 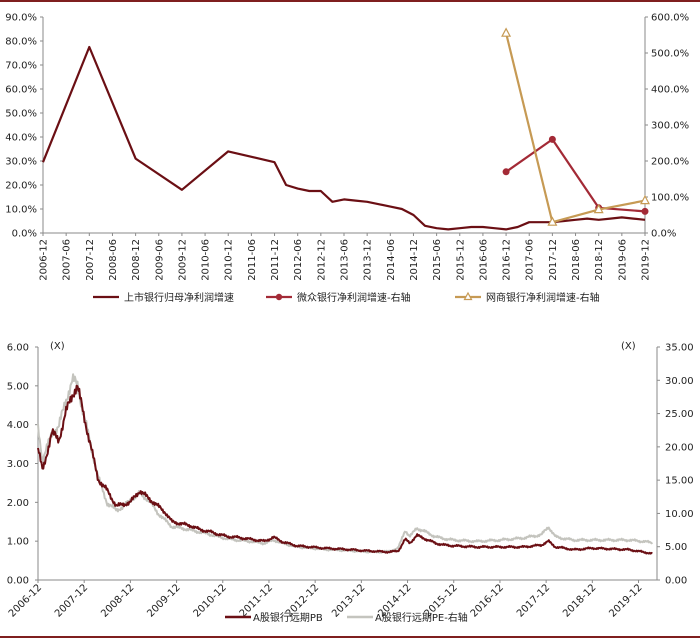 I want to click on y-left-tick-label: 40.0%, so click(x=21, y=138).